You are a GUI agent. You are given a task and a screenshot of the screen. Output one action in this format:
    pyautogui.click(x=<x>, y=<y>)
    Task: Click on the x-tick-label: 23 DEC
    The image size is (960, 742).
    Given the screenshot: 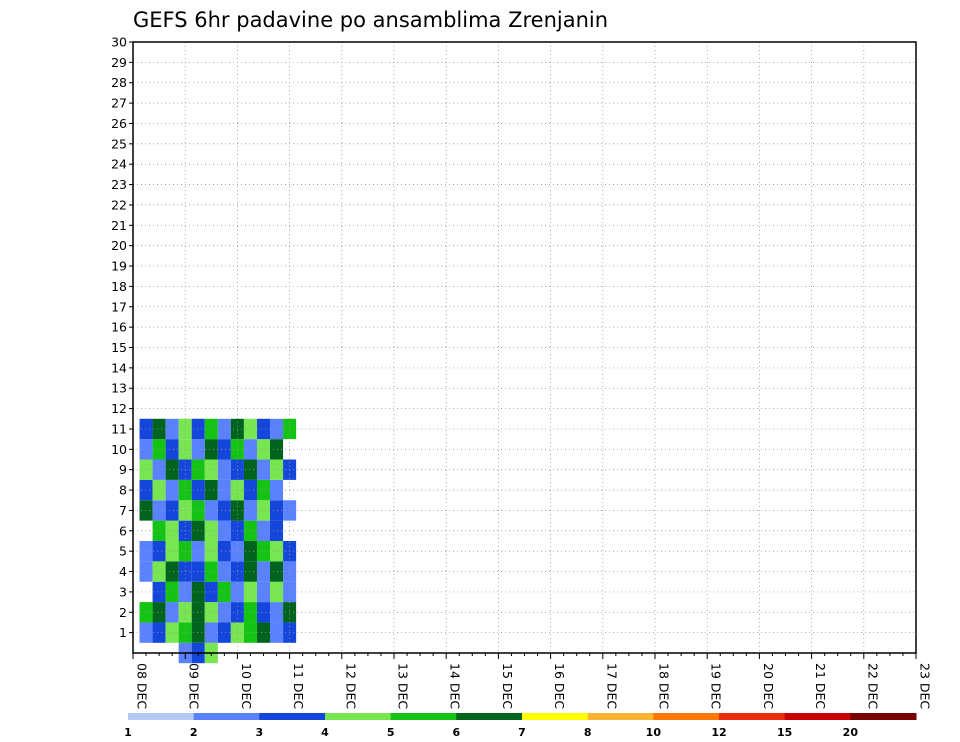 What is the action you would take?
    pyautogui.click(x=925, y=686)
    